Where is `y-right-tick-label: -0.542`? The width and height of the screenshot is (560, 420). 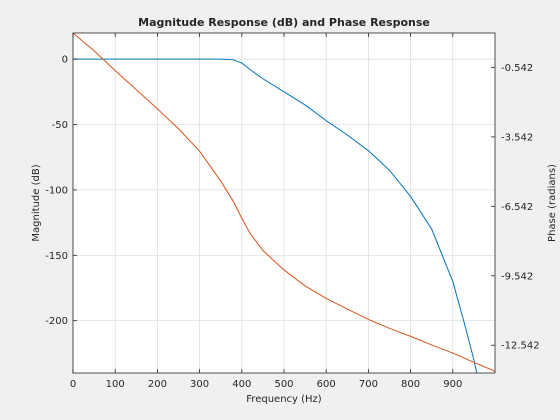 y-right-tick-label: -0.542 is located at coordinates (517, 68).